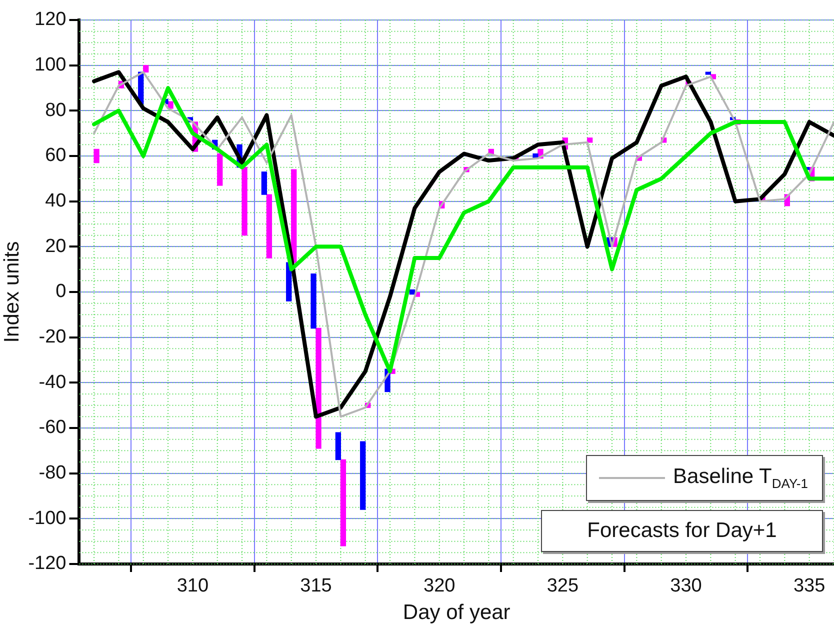 The width and height of the screenshot is (834, 630). Describe the element at coordinates (50, 65) in the screenshot. I see `y-tick-label: 100` at that location.